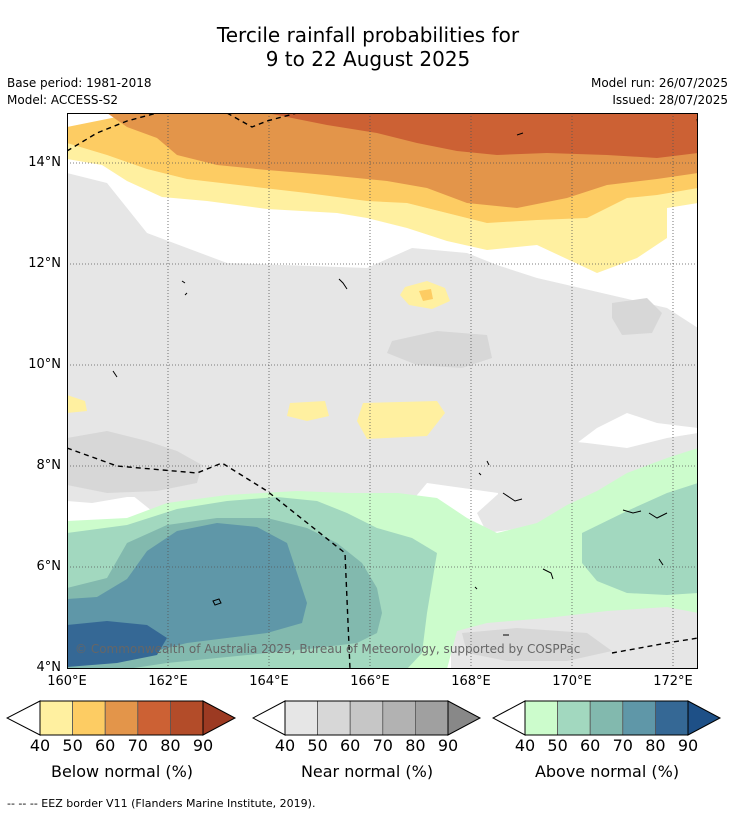 This screenshot has height=816, width=736. What do you see at coordinates (607, 771) in the screenshot?
I see `above-normal-legend-label: Above normal (%)` at bounding box center [607, 771].